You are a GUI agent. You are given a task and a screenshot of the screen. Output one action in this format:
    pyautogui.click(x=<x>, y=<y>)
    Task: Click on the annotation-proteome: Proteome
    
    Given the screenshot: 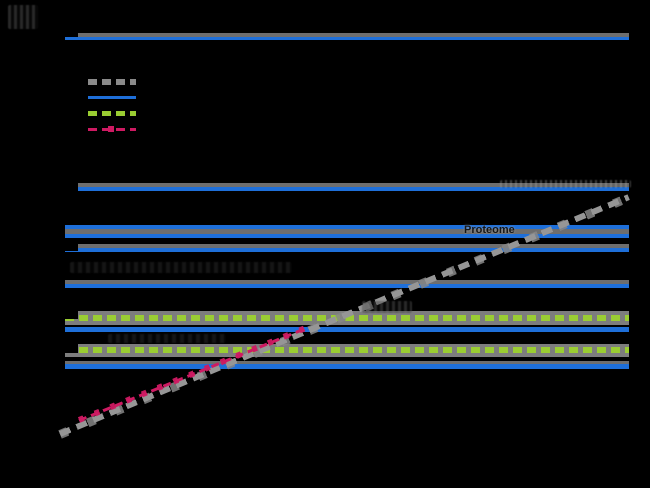 What is the action you would take?
    pyautogui.click(x=489, y=230)
    